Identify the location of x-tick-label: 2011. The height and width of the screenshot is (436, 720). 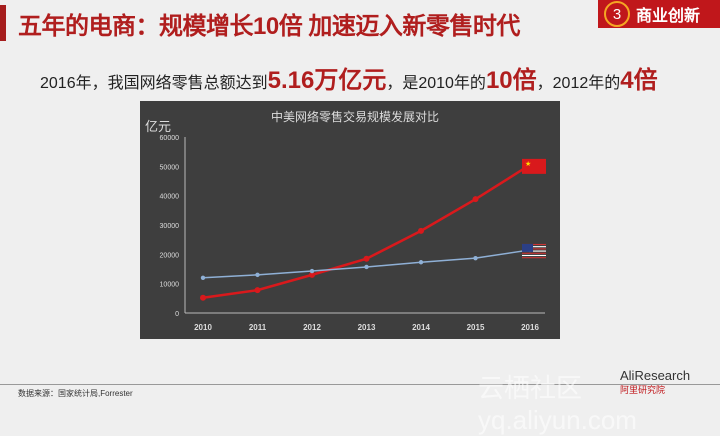
(258, 327).